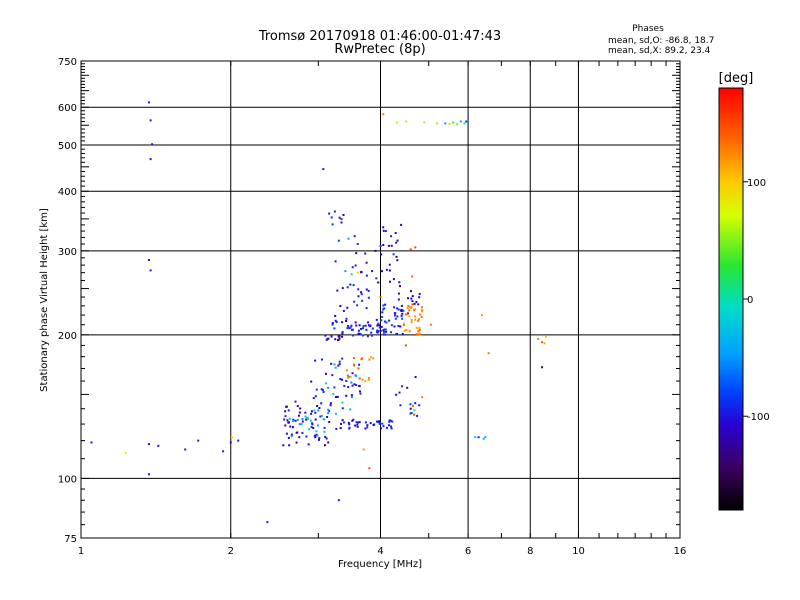 The image size is (800, 600). What do you see at coordinates (530, 551) in the screenshot?
I see `x-tick-label: 8` at bounding box center [530, 551].